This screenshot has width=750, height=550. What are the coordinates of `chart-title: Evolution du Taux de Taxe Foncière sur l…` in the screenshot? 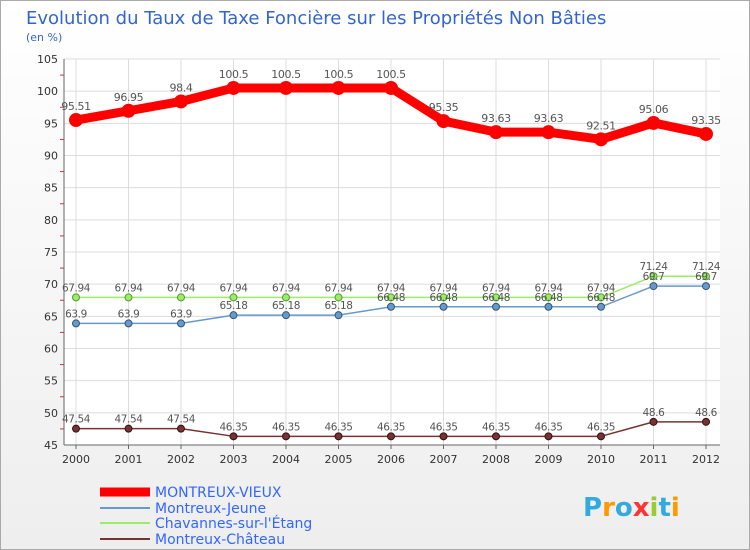 It's located at (316, 18).